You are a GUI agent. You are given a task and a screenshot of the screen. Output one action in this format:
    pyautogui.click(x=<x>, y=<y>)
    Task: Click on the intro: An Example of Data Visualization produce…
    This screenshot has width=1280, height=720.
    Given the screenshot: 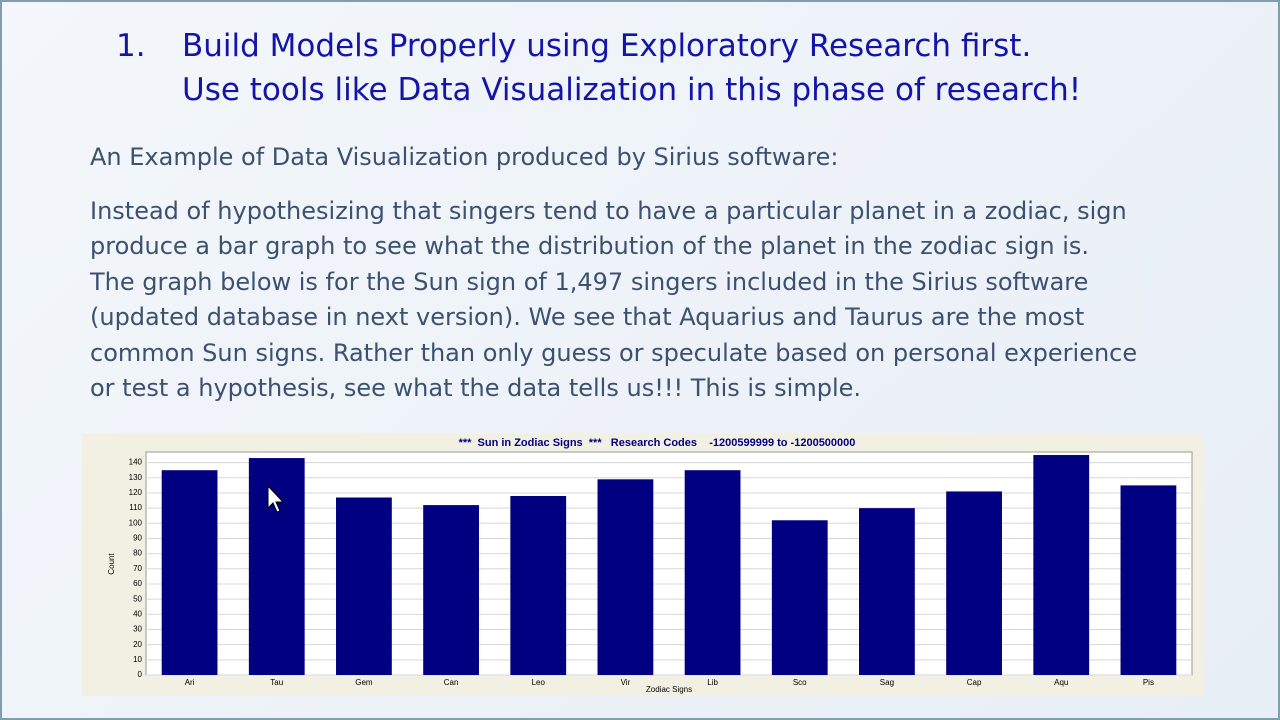 What is the action you would take?
    pyautogui.click(x=464, y=157)
    